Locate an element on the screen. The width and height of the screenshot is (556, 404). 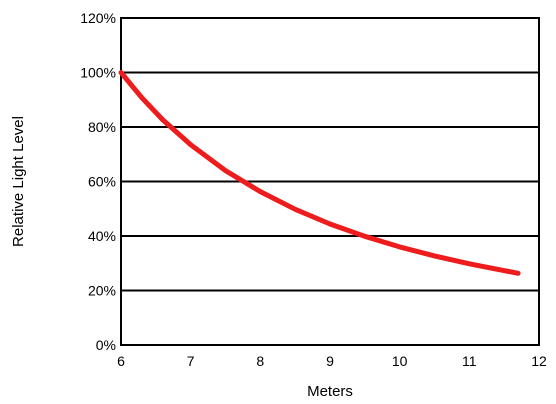
y-tick-label: 0% is located at coordinates (106, 345).